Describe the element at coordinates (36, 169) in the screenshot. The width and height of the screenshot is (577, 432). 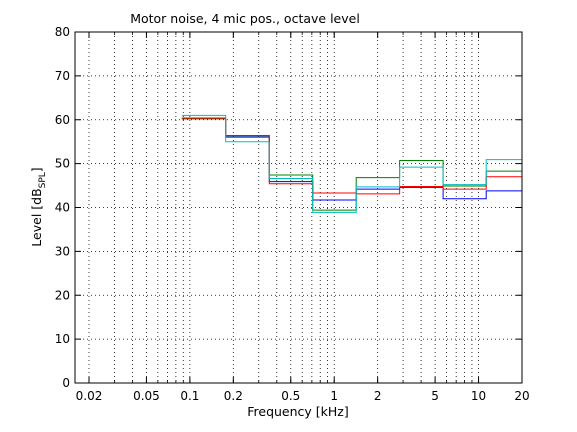
I see `y-axis-label-close: ]` at that location.